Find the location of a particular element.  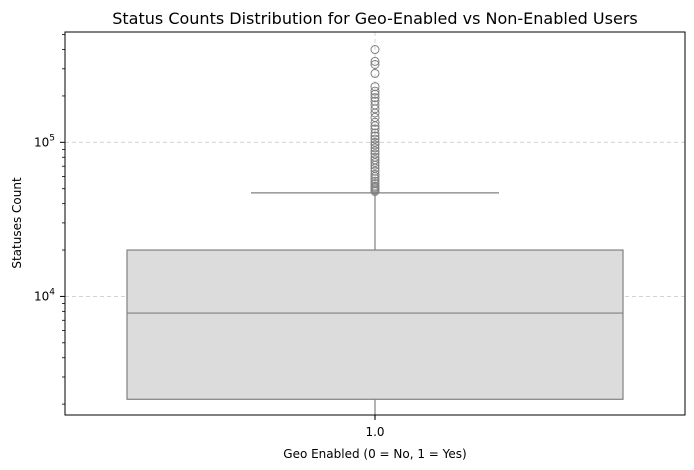

x-axis: 1.0 is located at coordinates (375, 427).